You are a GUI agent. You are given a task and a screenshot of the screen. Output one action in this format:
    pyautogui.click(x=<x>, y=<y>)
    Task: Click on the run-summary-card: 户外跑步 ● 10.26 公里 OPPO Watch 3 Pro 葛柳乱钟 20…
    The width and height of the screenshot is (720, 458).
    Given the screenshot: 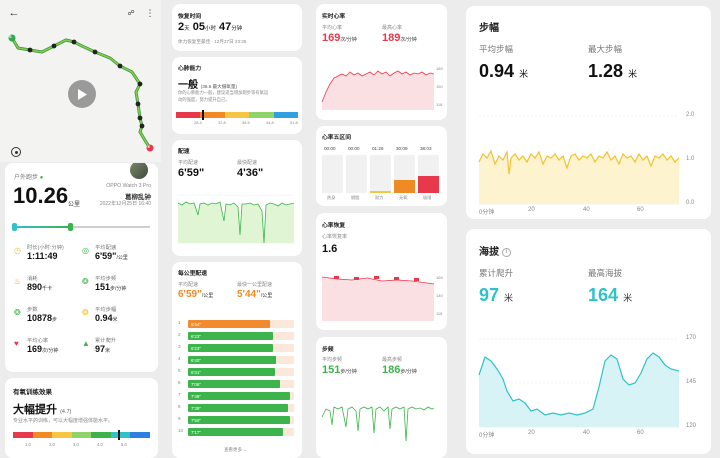 What is the action you would take?
    pyautogui.click(x=81, y=267)
    